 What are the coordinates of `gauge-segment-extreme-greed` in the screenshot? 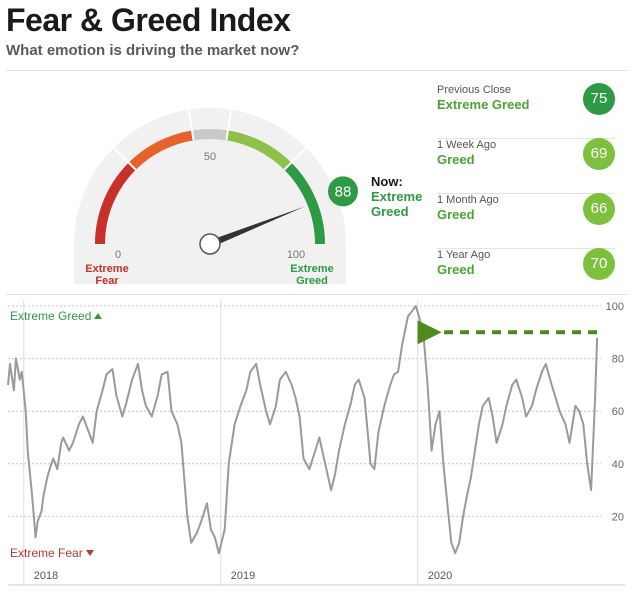 It's located at (304, 203).